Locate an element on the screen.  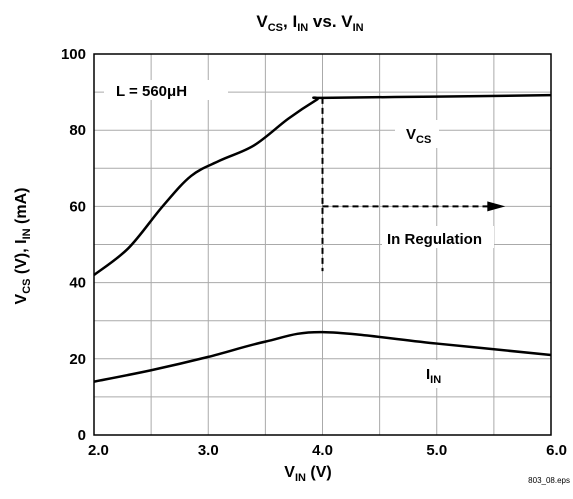
footnote: 803_08.eps is located at coordinates (549, 480).